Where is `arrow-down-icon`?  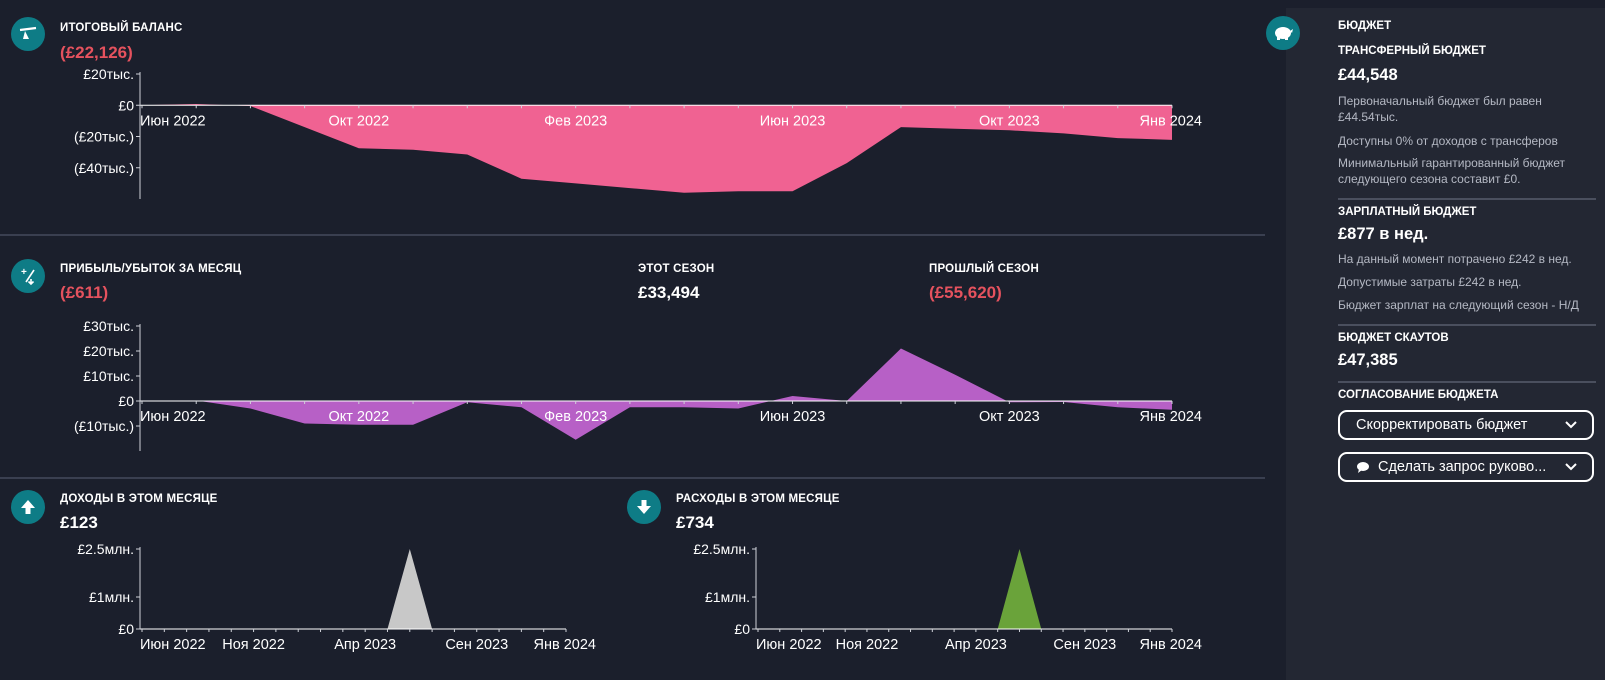 arrow-down-icon is located at coordinates (644, 507).